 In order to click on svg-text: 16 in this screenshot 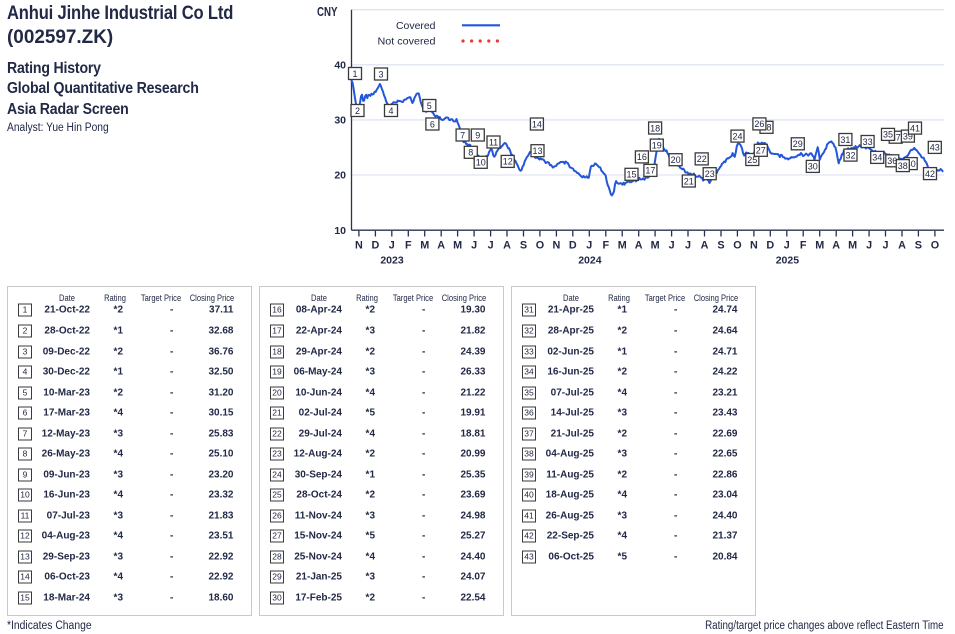, I will do `click(642, 157)`.